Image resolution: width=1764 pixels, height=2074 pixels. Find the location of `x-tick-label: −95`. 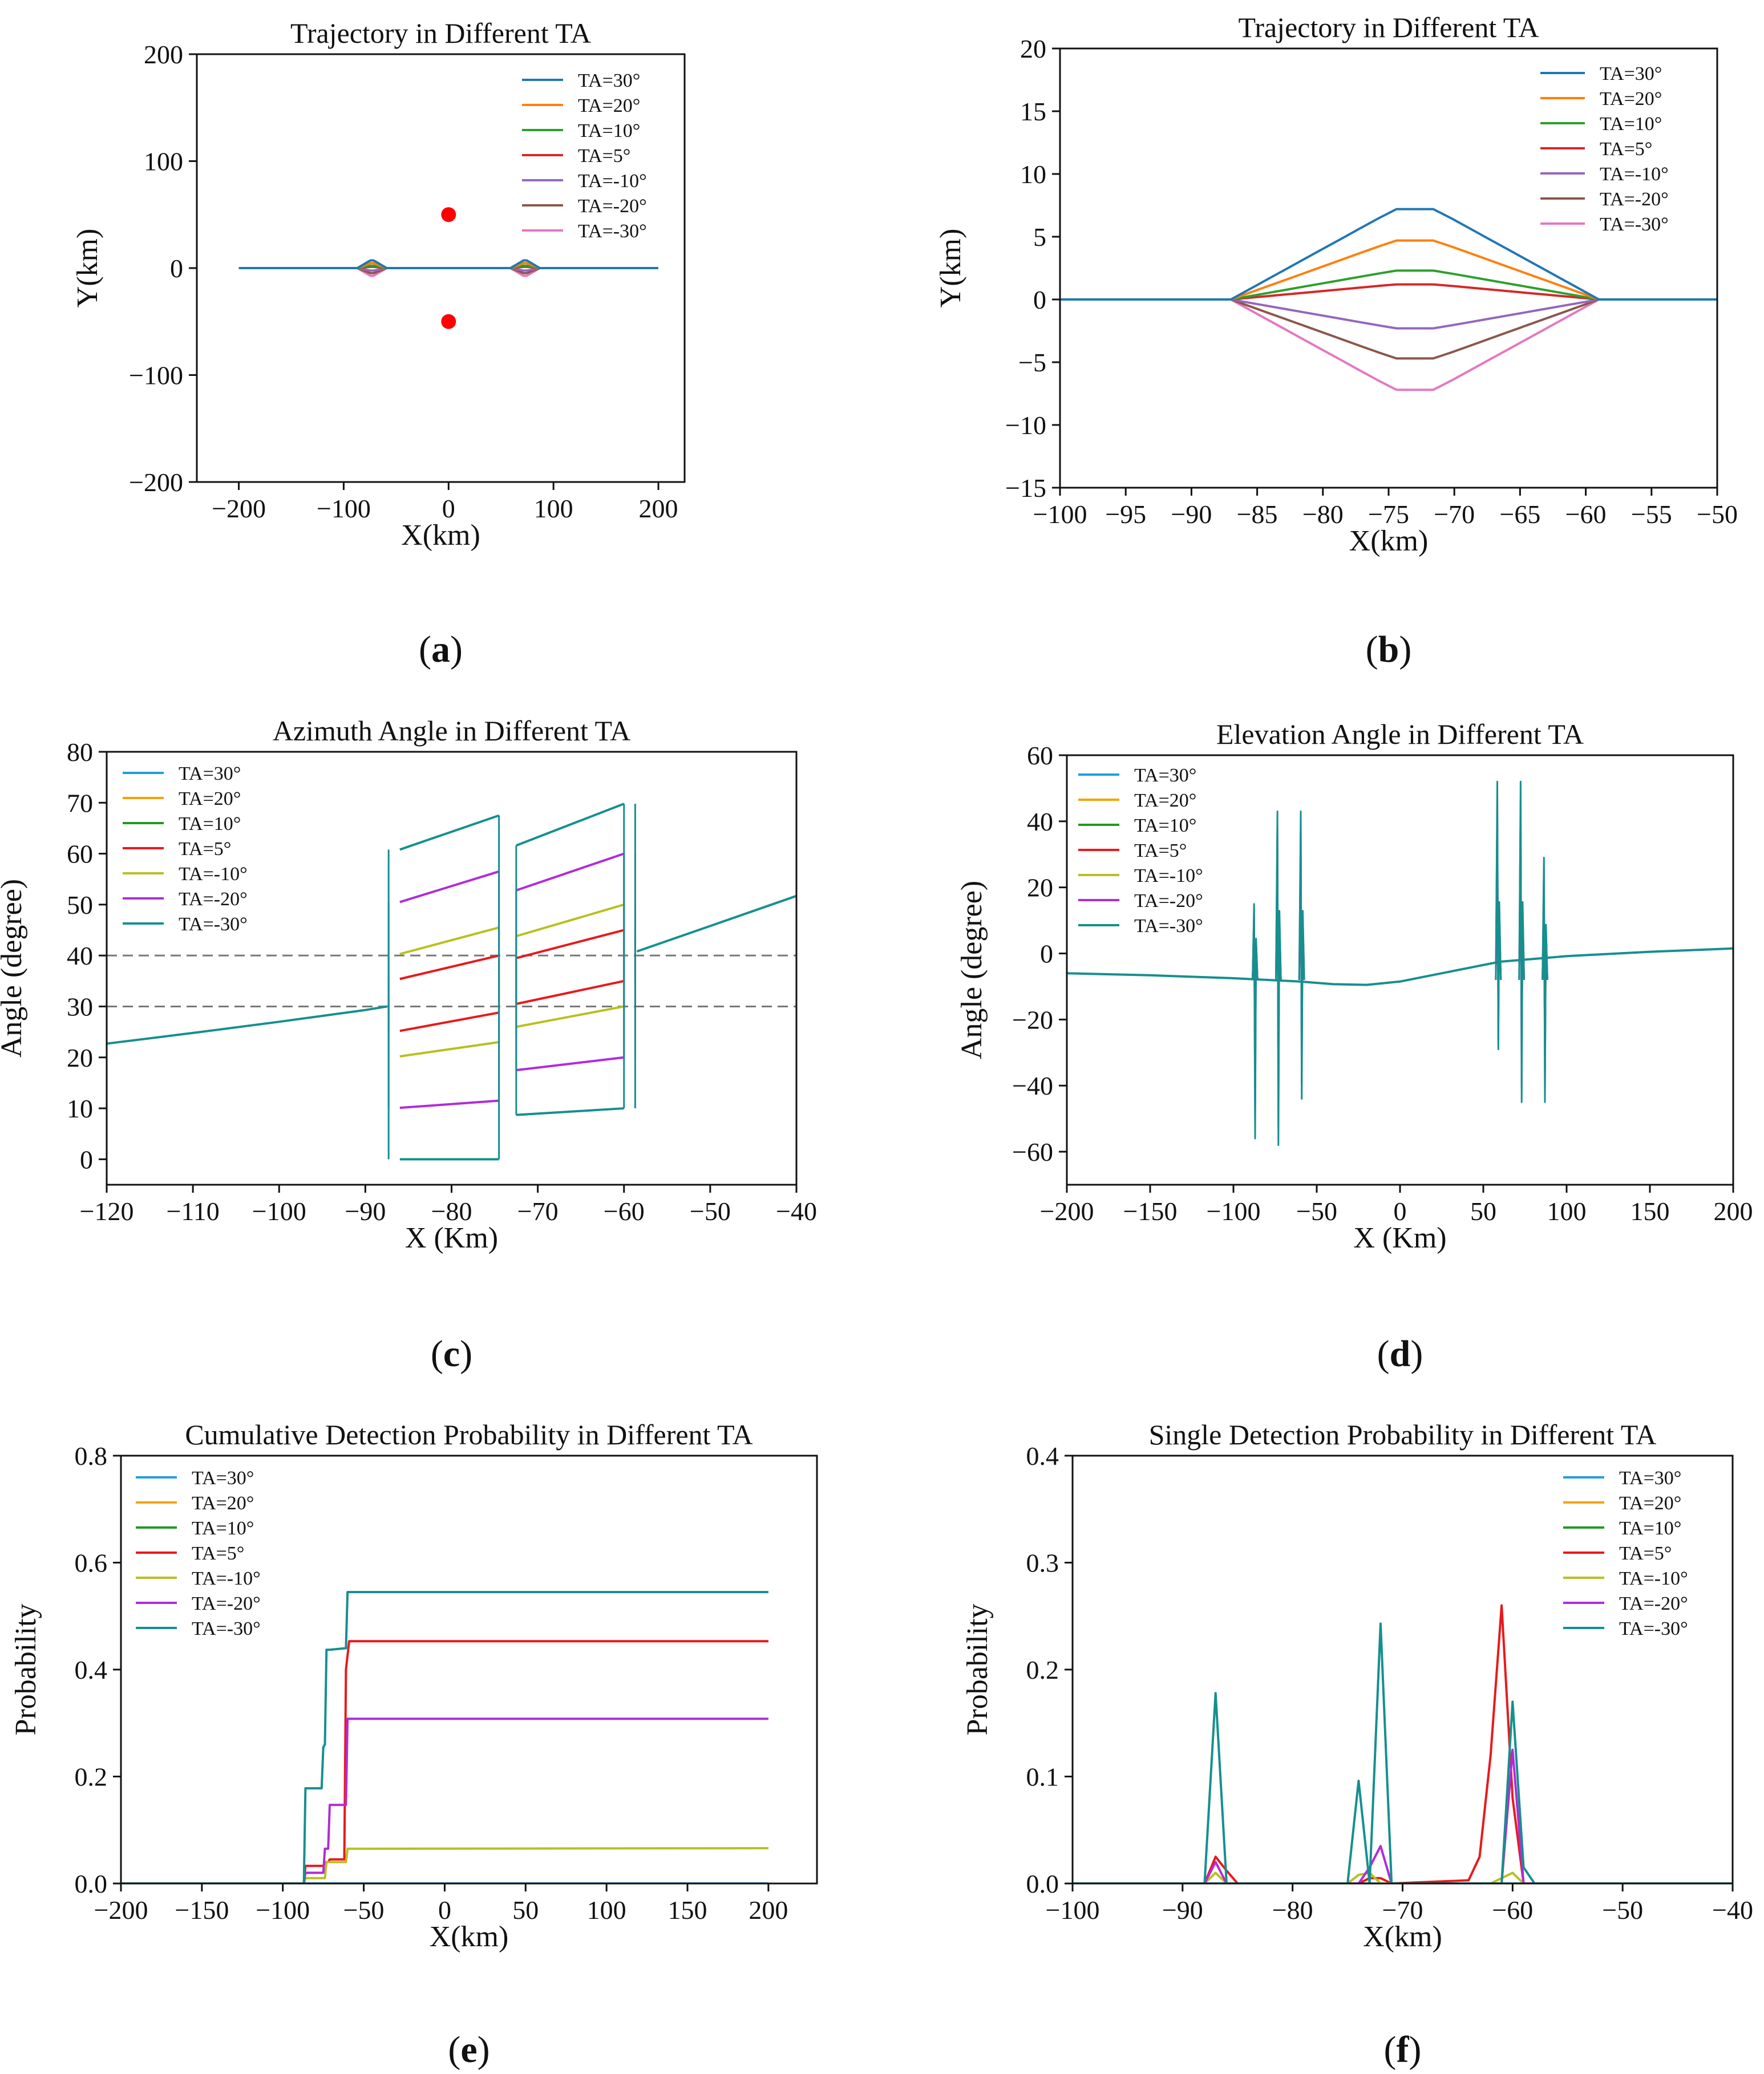

x-tick-label: −95 is located at coordinates (1125, 514).